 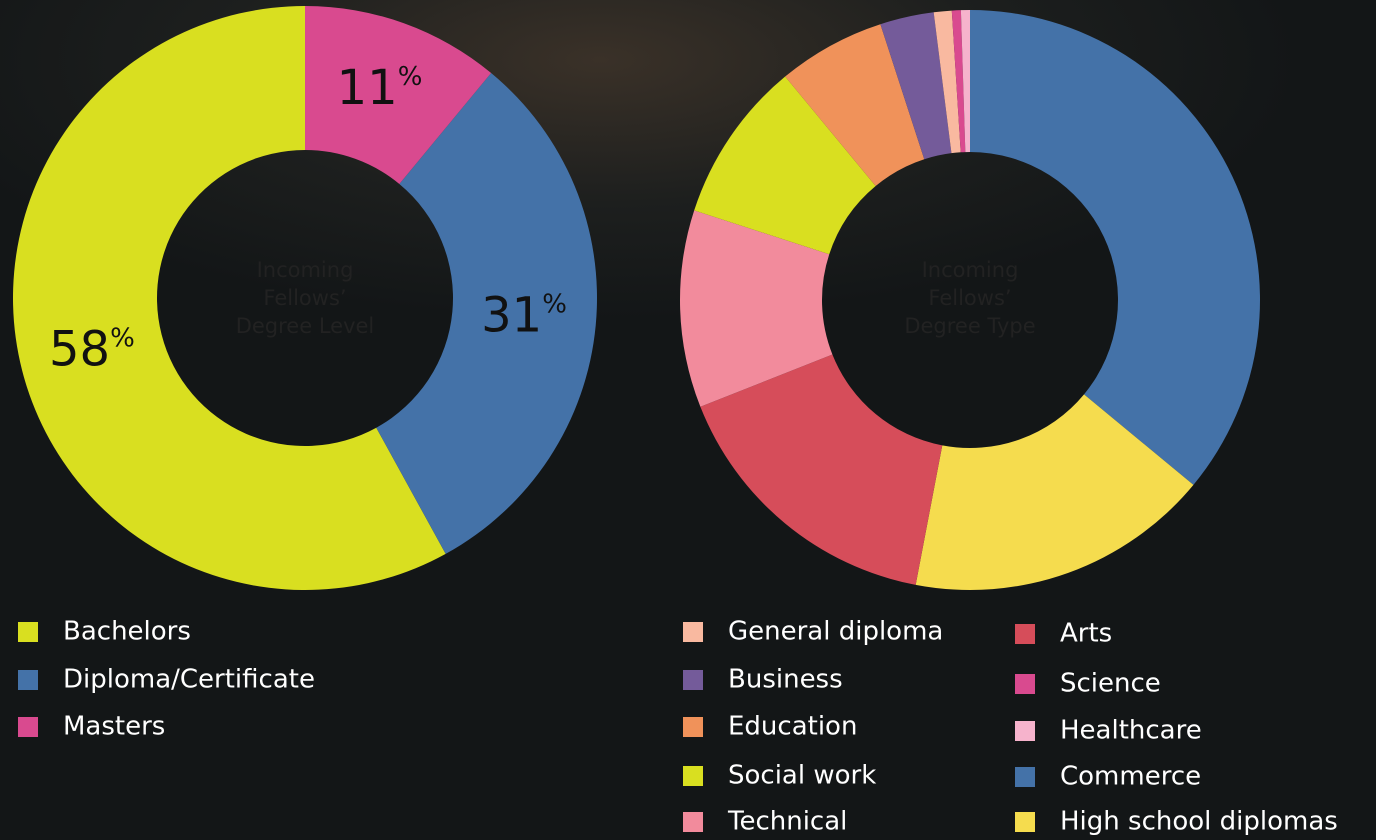 I want to click on value-label: 58%, so click(x=92, y=350).